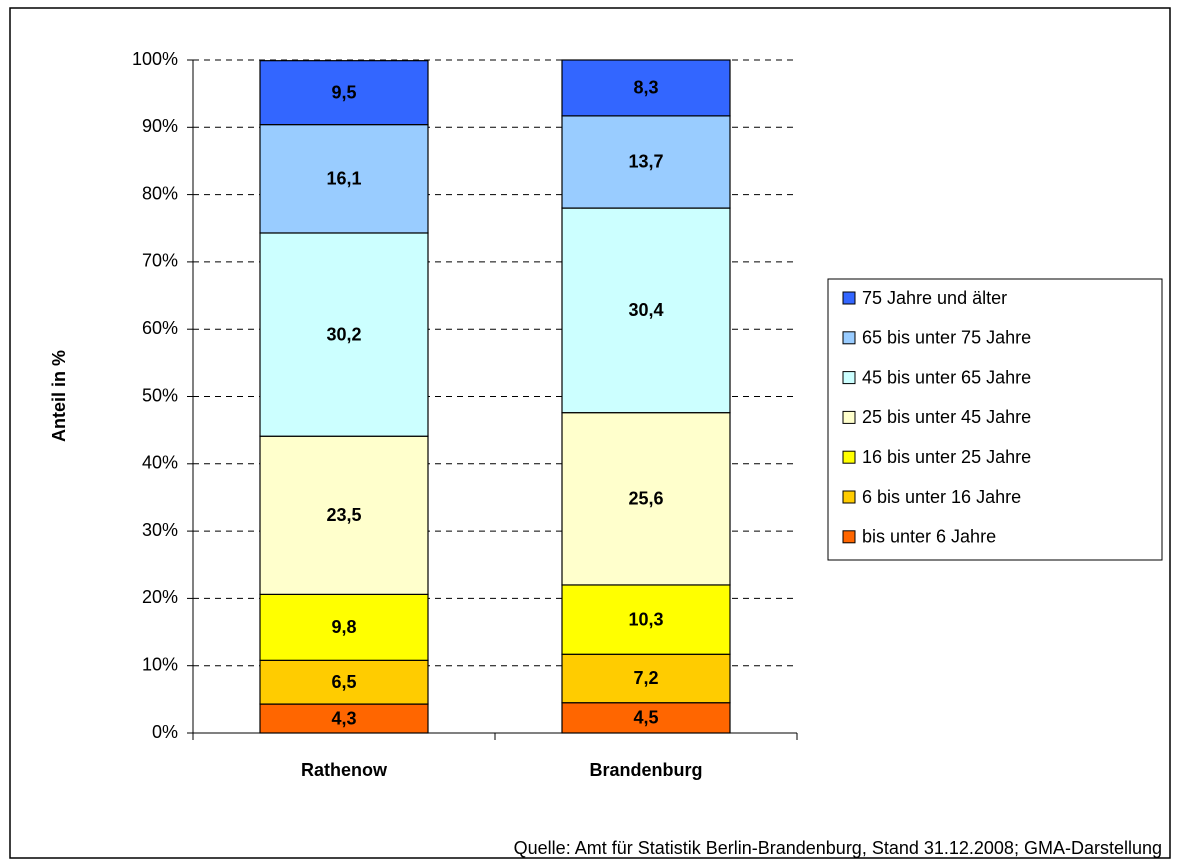  I want to click on data-label: 30,4, so click(645, 310).